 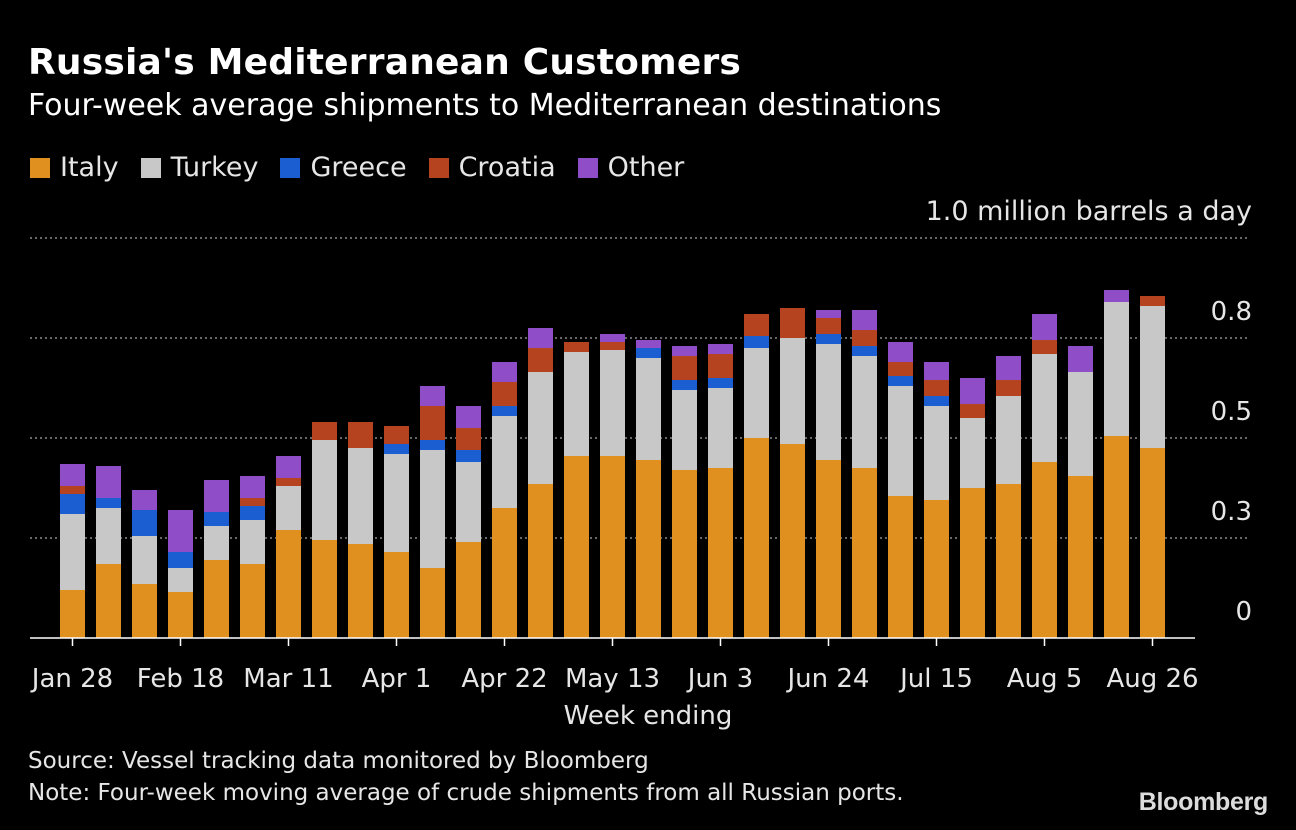 I want to click on y-tick-label: 0, so click(x=1243, y=612).